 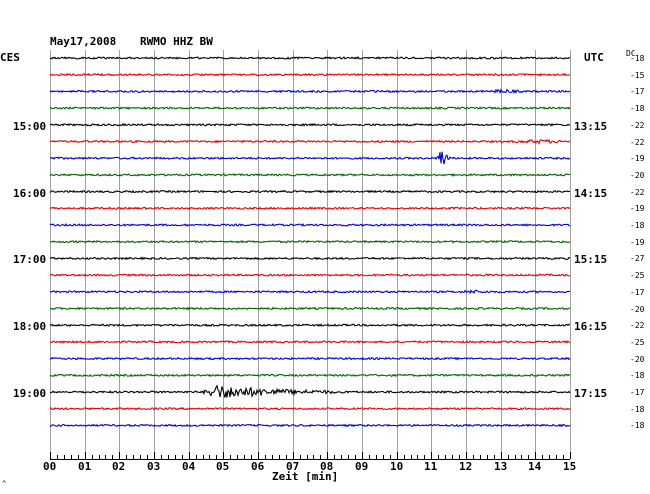 I want to click on x-tick-label: 12, so click(x=466, y=466).